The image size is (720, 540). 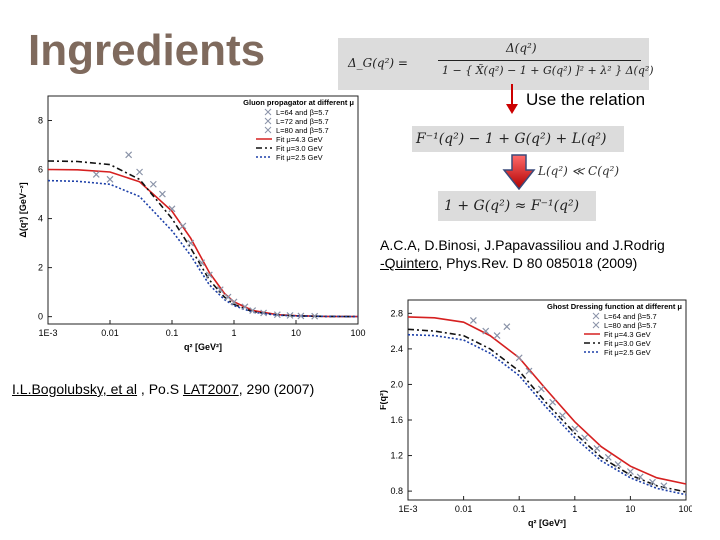 I want to click on x-tick-label: 0.01, so click(x=464, y=509).